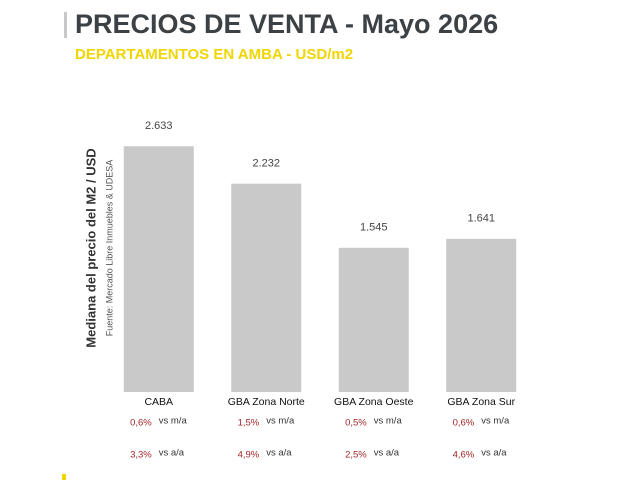  What do you see at coordinates (266, 164) in the screenshot?
I see `value-label: 2.232` at bounding box center [266, 164].